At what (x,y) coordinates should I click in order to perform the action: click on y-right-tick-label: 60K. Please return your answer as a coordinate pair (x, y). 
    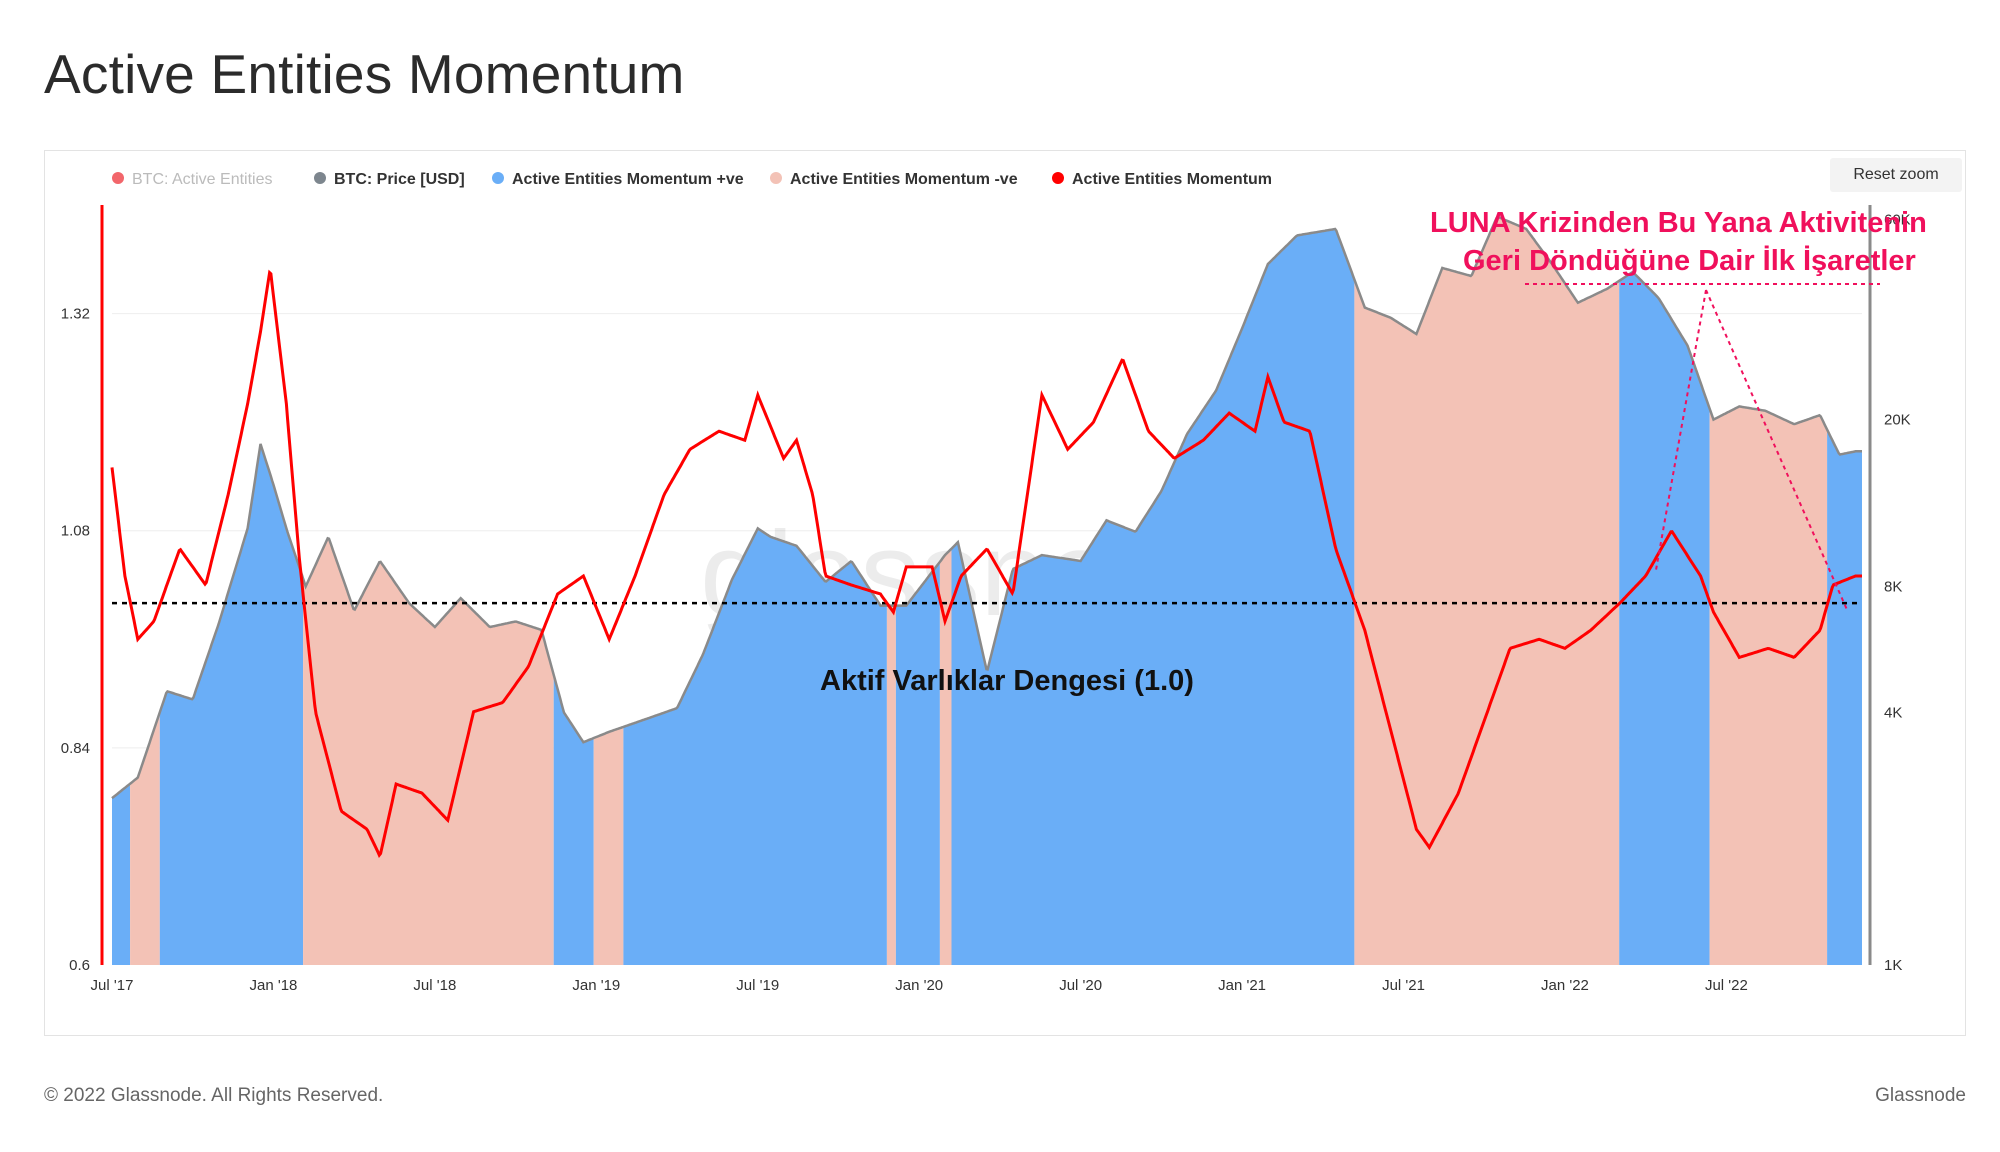
    Looking at the image, I should click on (1897, 220).